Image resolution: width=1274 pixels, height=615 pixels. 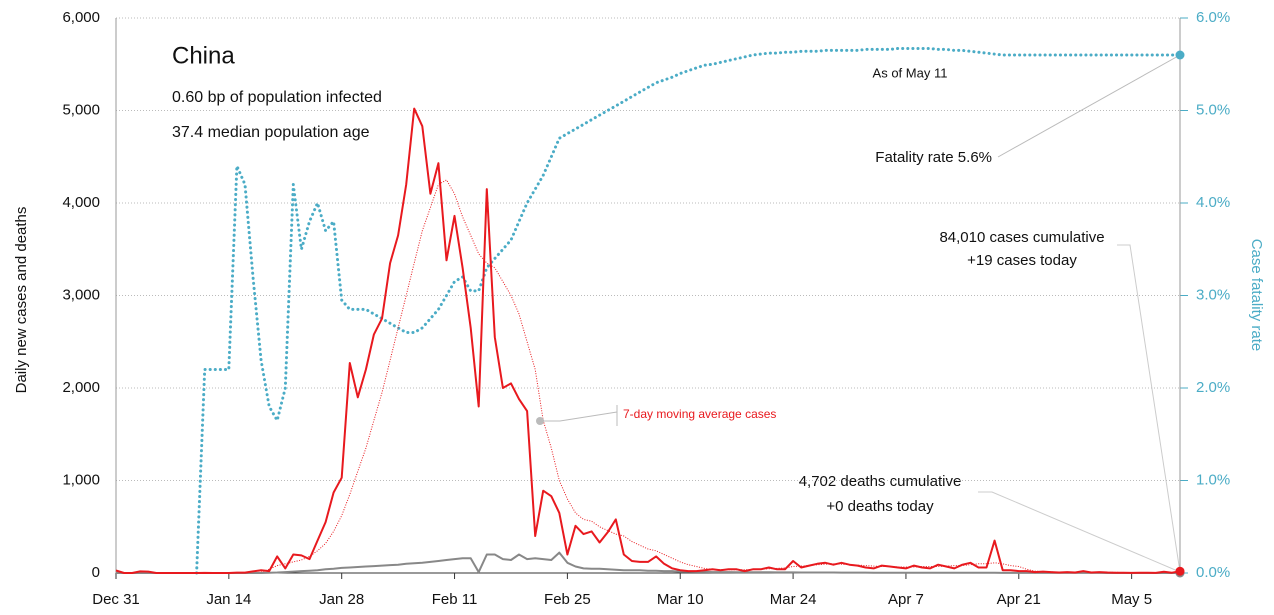 What do you see at coordinates (81, 109) in the screenshot?
I see `y-tick-label: 5,000` at bounding box center [81, 109].